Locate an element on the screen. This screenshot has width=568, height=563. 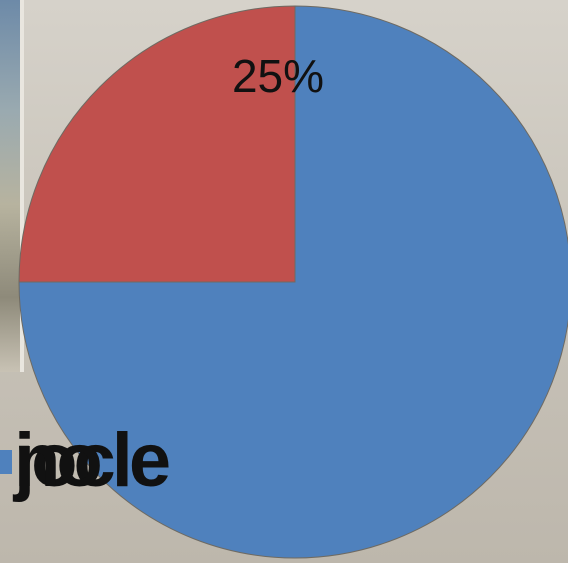
legend: jocle no is located at coordinates (150, 463).